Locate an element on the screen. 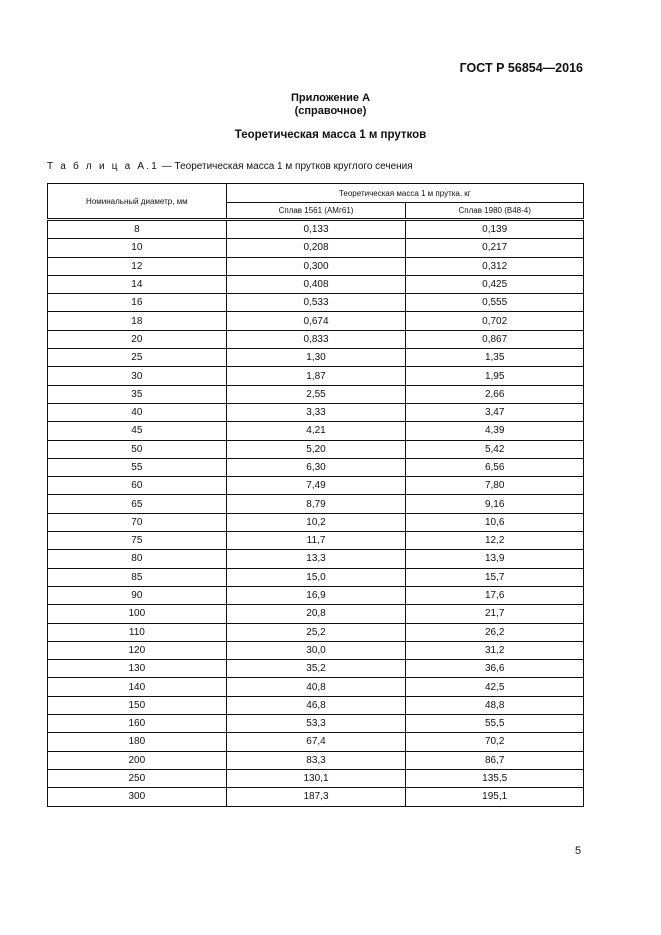  cell-mass-1561: 40,8 is located at coordinates (316, 687).